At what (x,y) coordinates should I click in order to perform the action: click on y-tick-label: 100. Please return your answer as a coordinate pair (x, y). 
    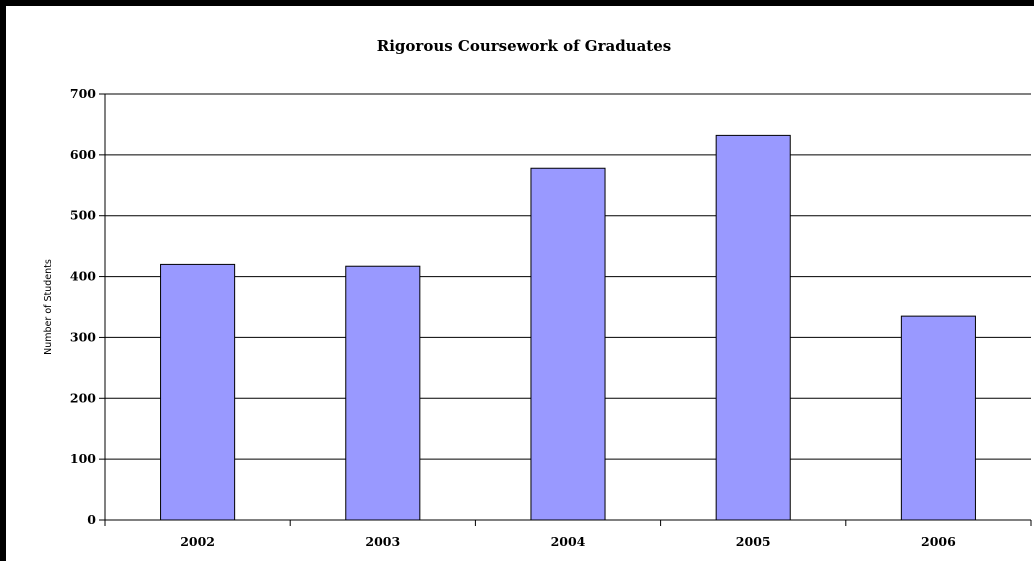
    Looking at the image, I should click on (83, 458).